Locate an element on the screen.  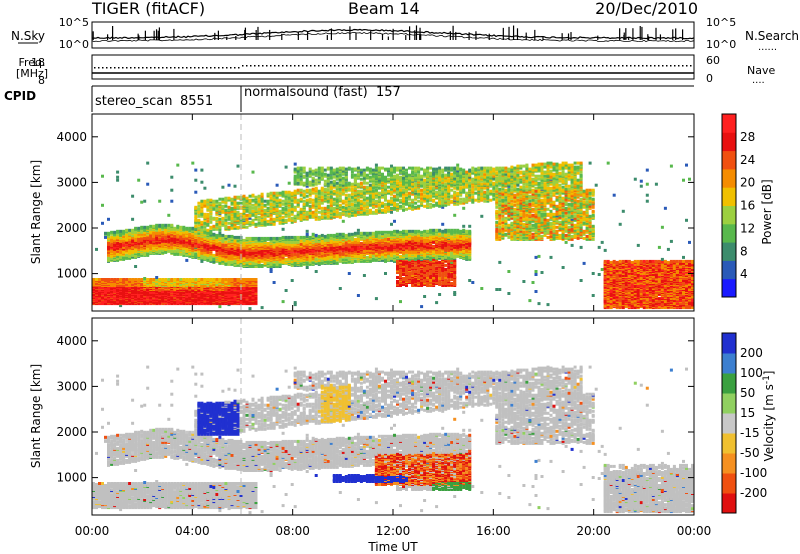
nave-right-label: Nave is located at coordinates (761, 70).